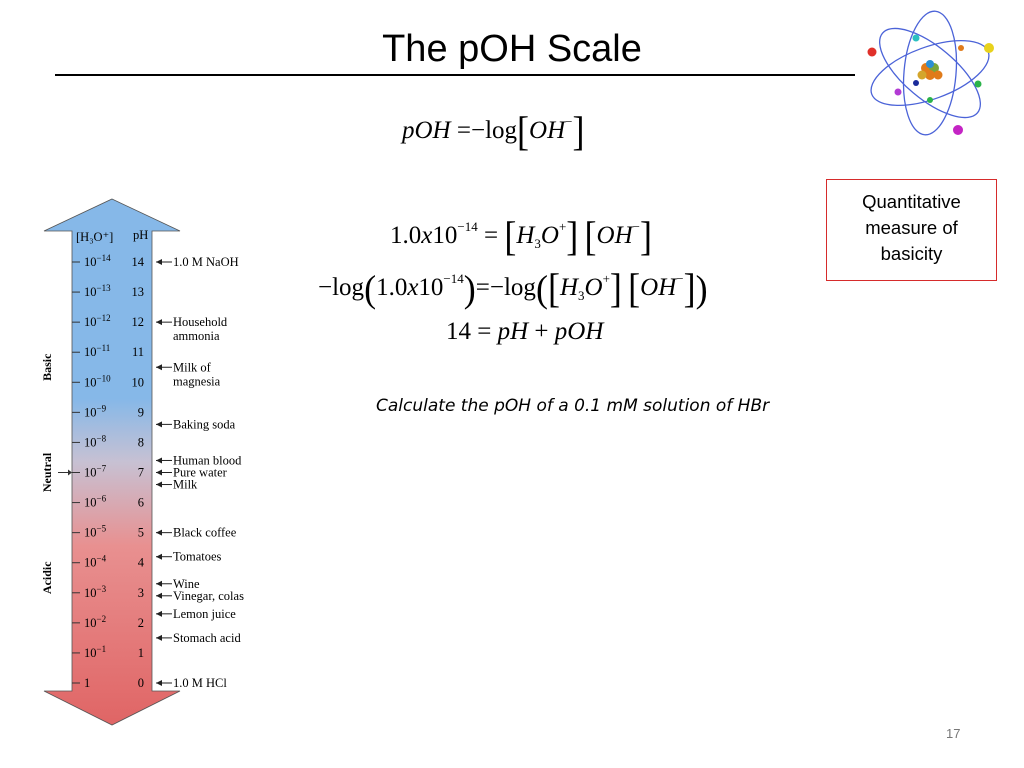 The height and width of the screenshot is (768, 1024). What do you see at coordinates (97, 381) in the screenshot?
I see `concentration-label: 10−10` at bounding box center [97, 381].